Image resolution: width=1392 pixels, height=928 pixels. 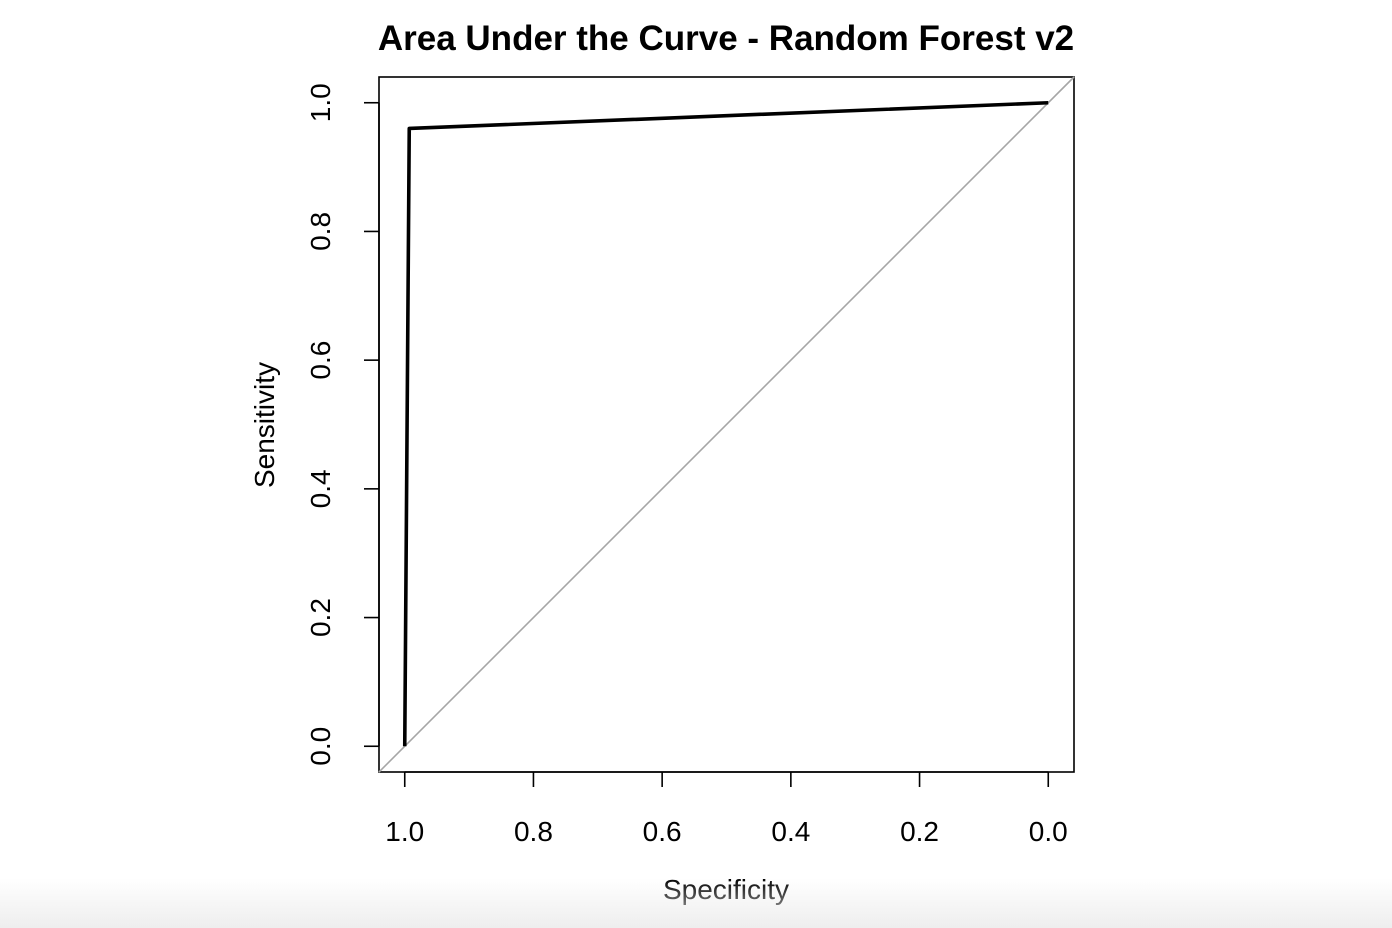 I want to click on y-tick-label: 0.8, so click(x=320, y=231).